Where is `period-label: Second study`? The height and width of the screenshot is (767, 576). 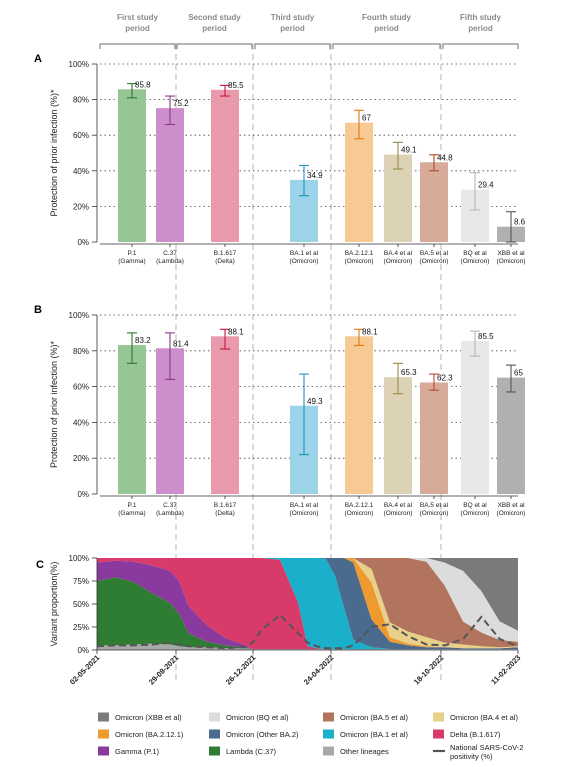 period-label: Second study is located at coordinates (214, 17).